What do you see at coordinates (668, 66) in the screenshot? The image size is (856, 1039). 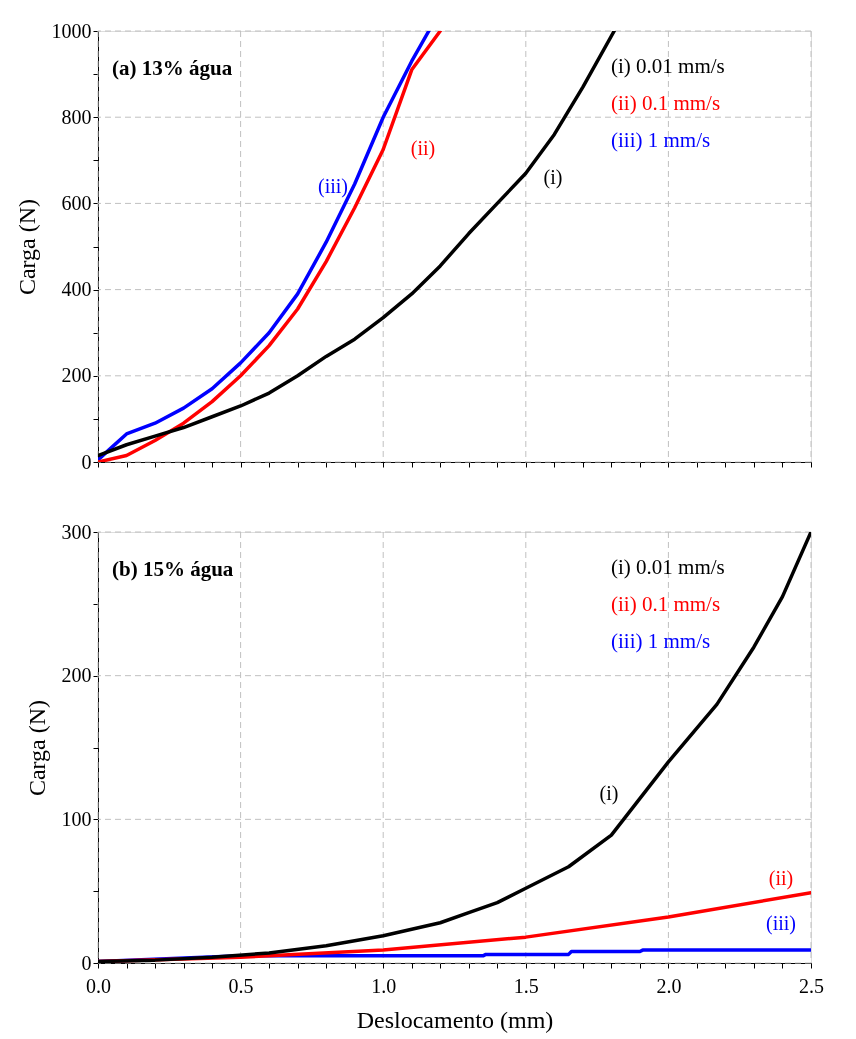 I see `series-label: (i) 0.01 mm/s` at bounding box center [668, 66].